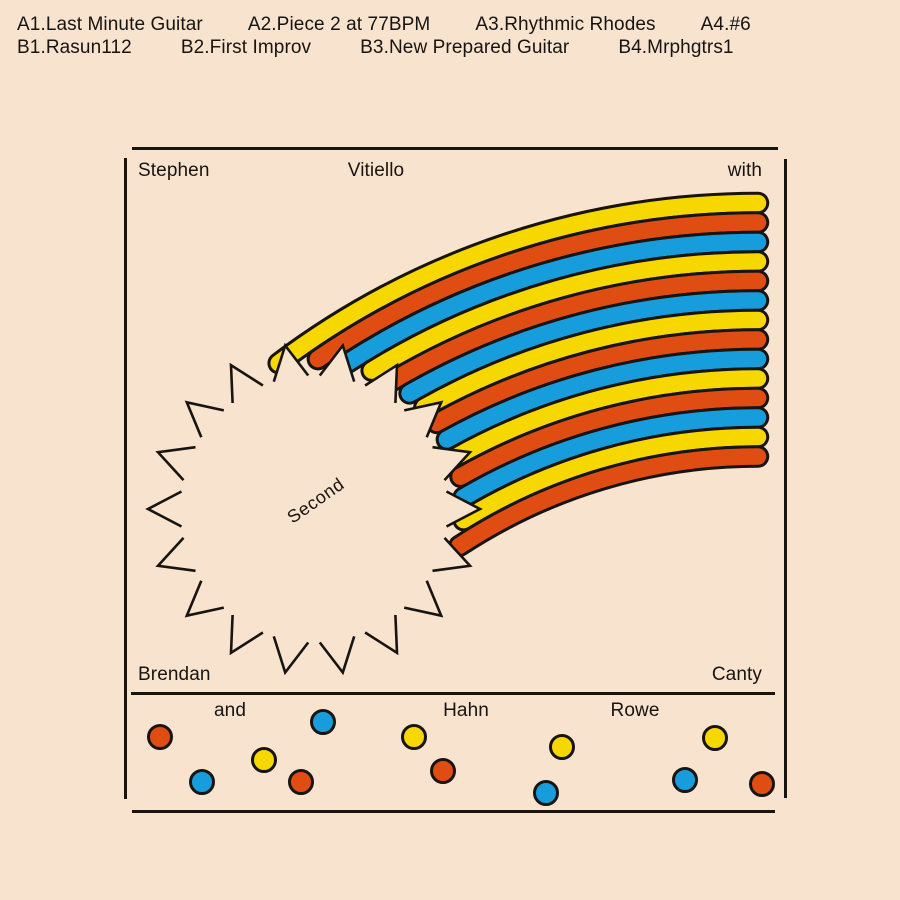  What do you see at coordinates (125, 478) in the screenshot?
I see `frame-left-line` at bounding box center [125, 478].